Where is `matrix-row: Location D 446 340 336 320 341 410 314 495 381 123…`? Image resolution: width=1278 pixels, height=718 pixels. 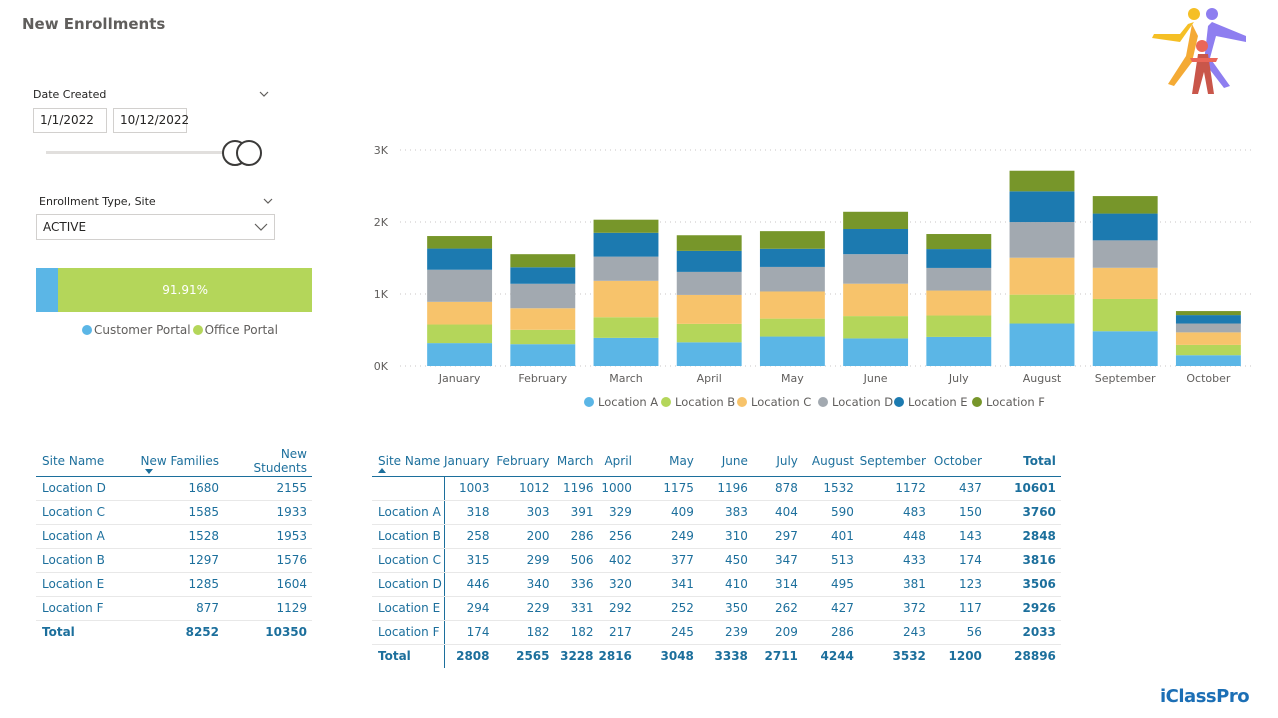 matrix-row: Location D 446 340 336 320 341 410 314 495 381 123… is located at coordinates (716, 584).